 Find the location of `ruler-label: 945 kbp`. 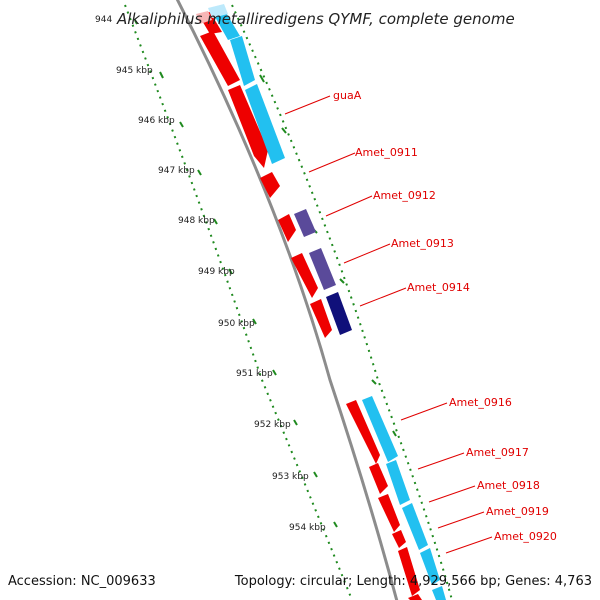

ruler-label: 945 kbp is located at coordinates (134, 71).